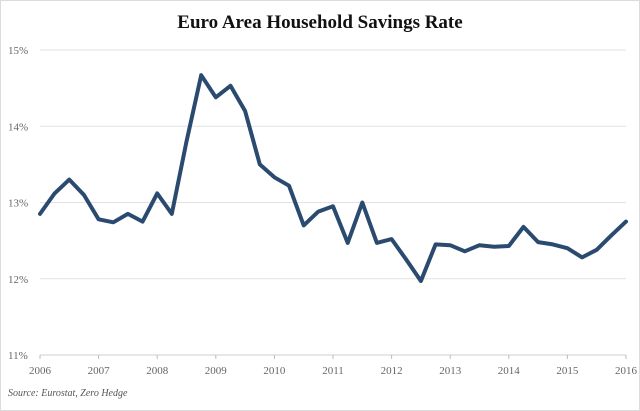 This screenshot has width=640, height=411. I want to click on x-tick-label: 2016, so click(626, 371).